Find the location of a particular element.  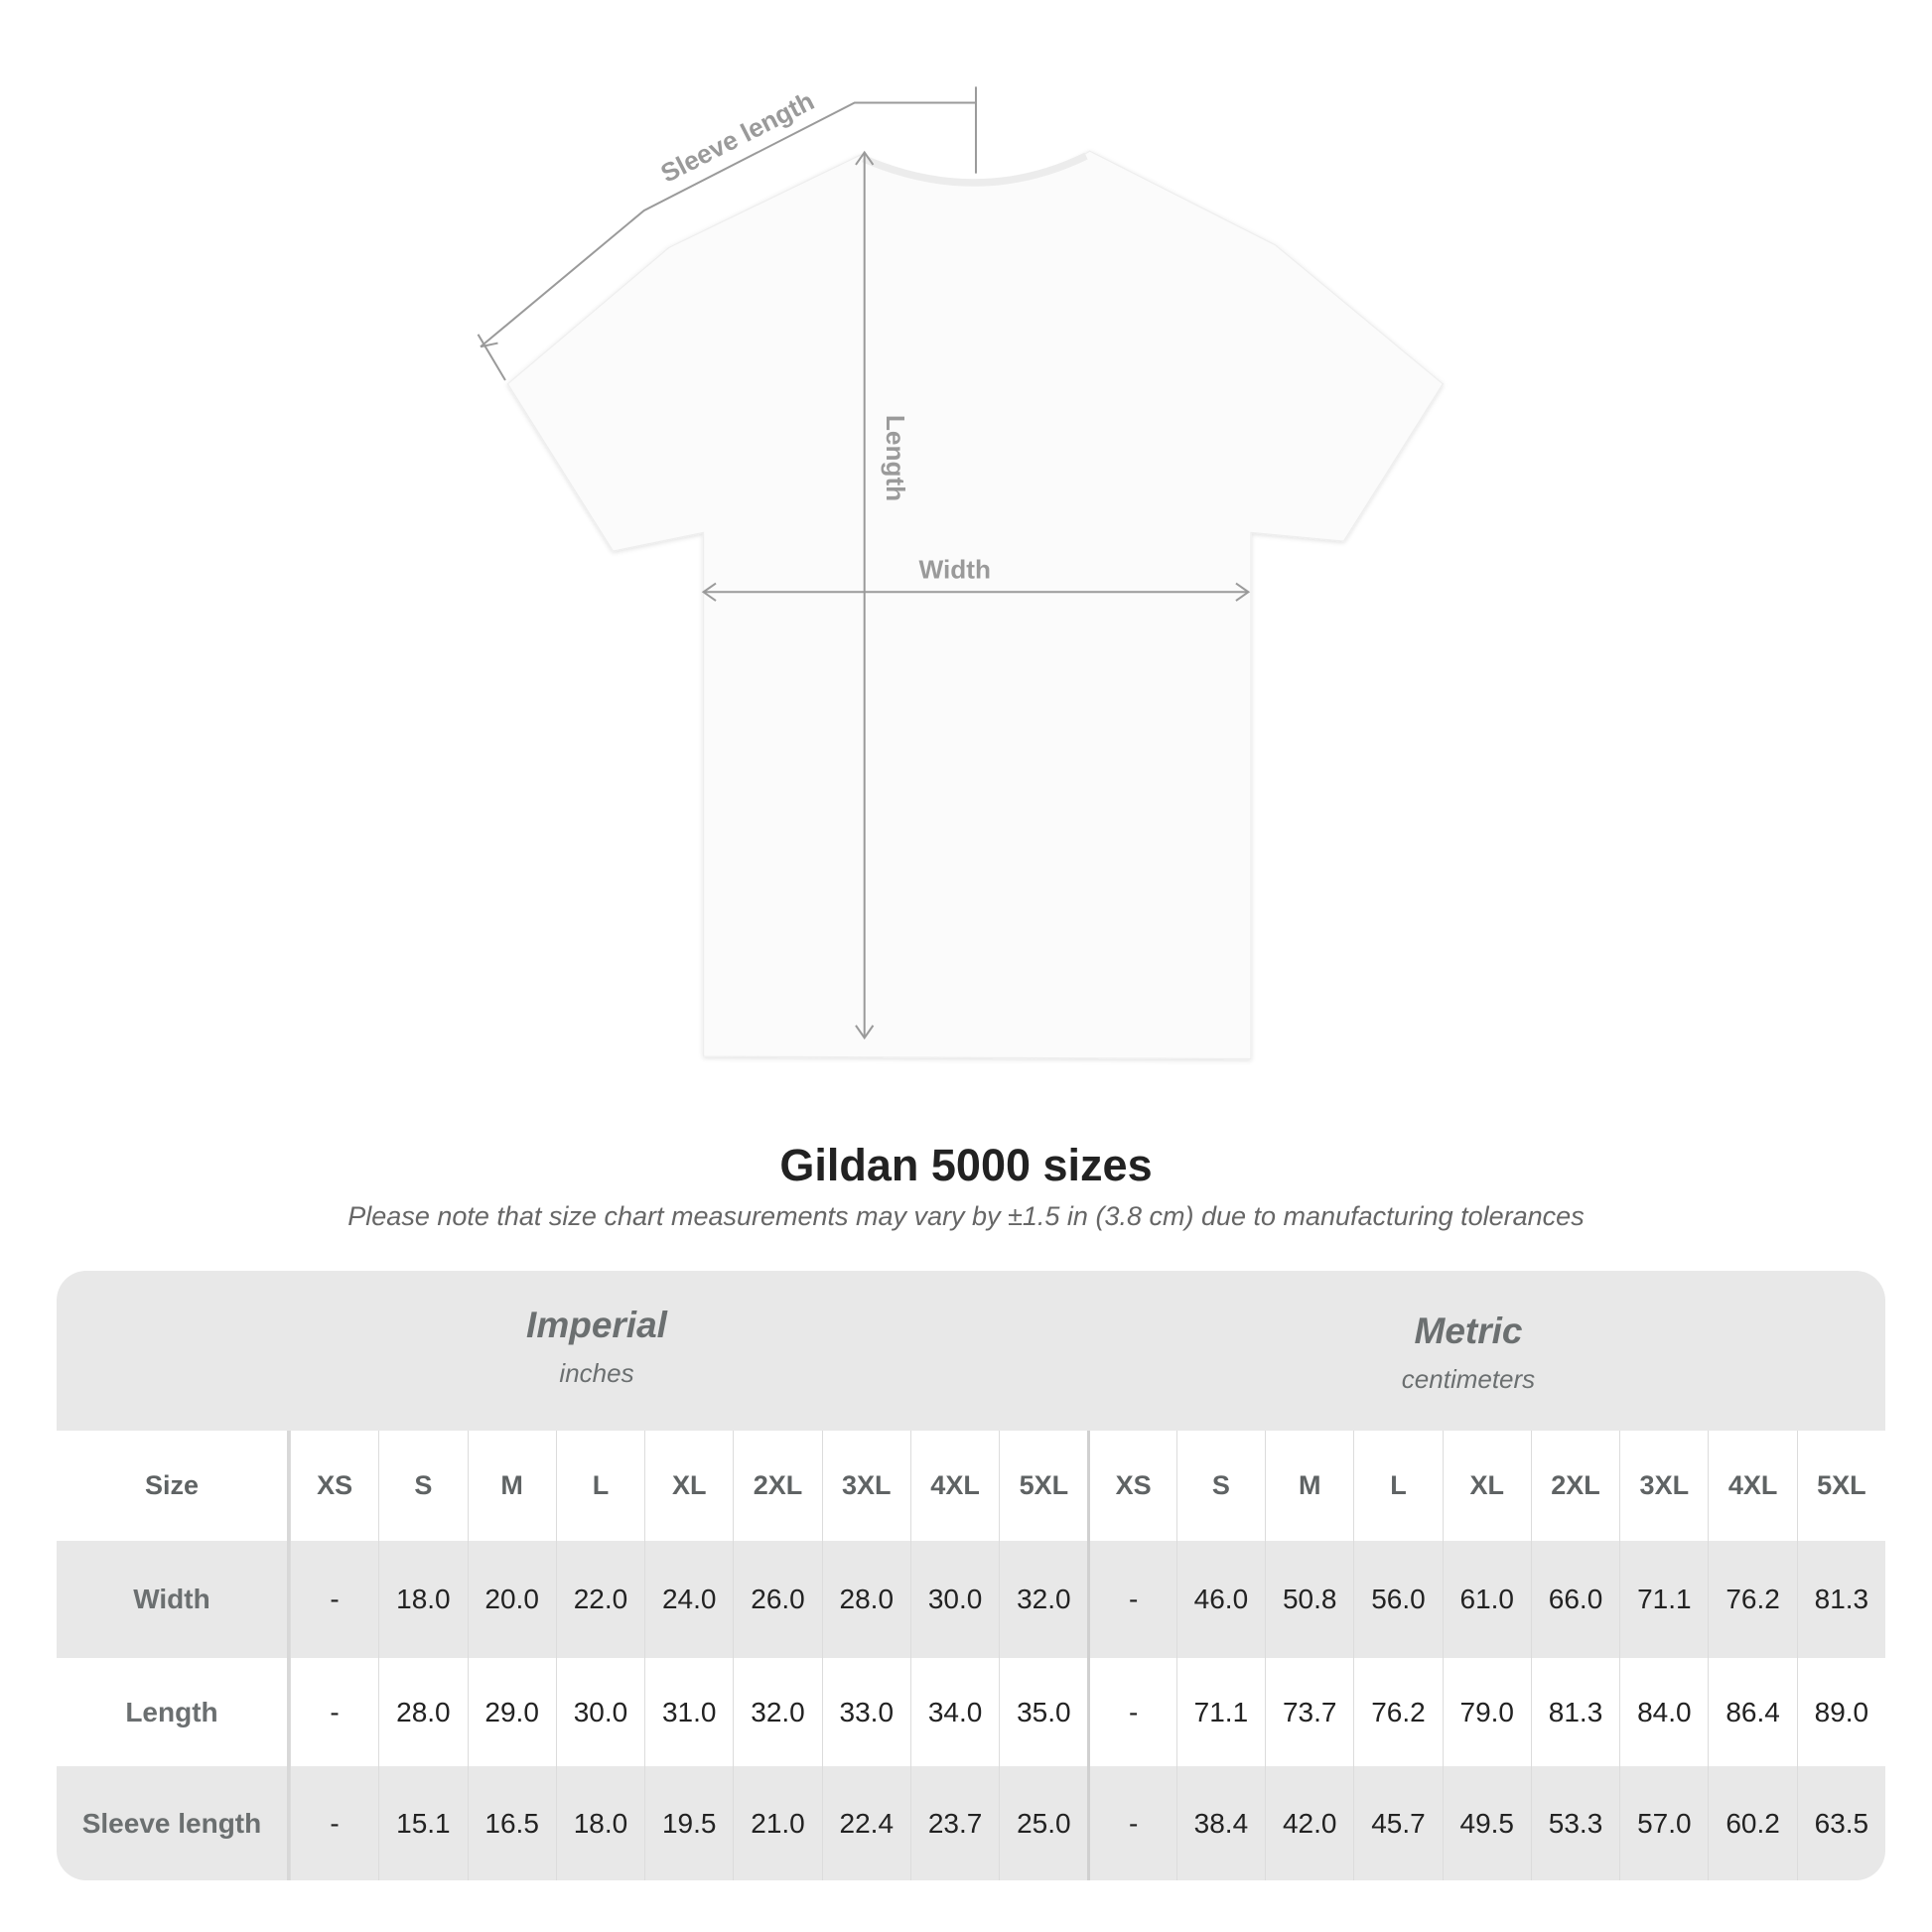

value-cell: 15.1 is located at coordinates (423, 1823).